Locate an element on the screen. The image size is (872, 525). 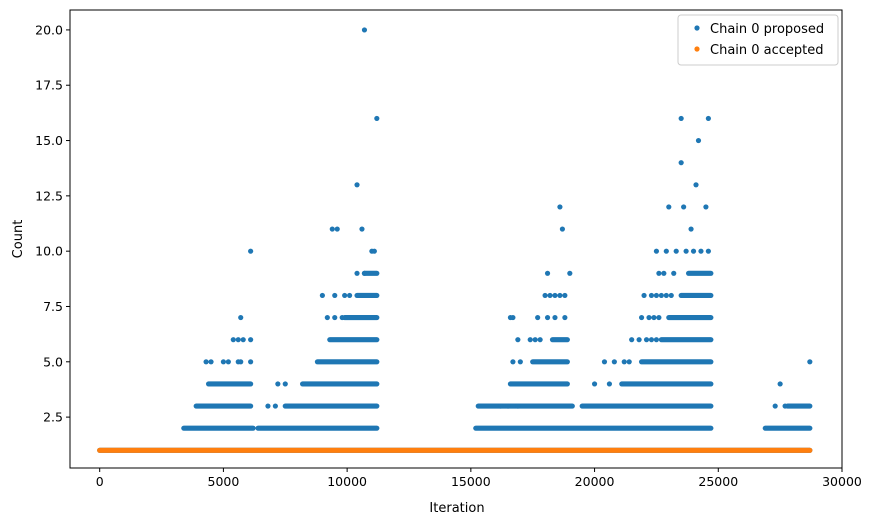
x-tick-label: 0 is located at coordinates (100, 481).